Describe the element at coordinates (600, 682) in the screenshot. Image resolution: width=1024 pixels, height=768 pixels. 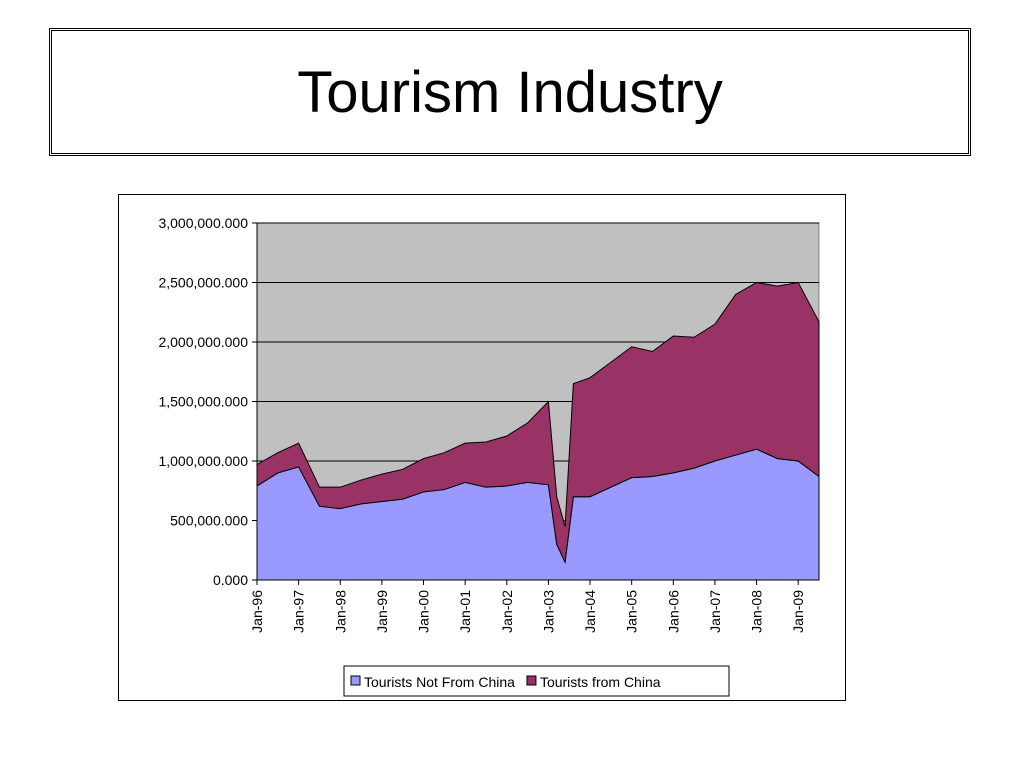
I see `legend-label: Tourists from China` at that location.